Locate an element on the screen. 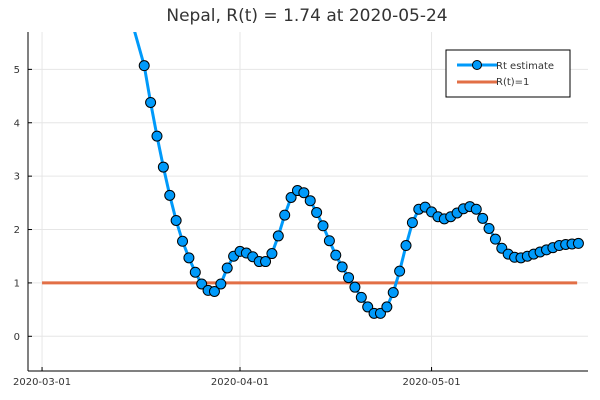 The width and height of the screenshot is (600, 400). legend-box is located at coordinates (508, 73).